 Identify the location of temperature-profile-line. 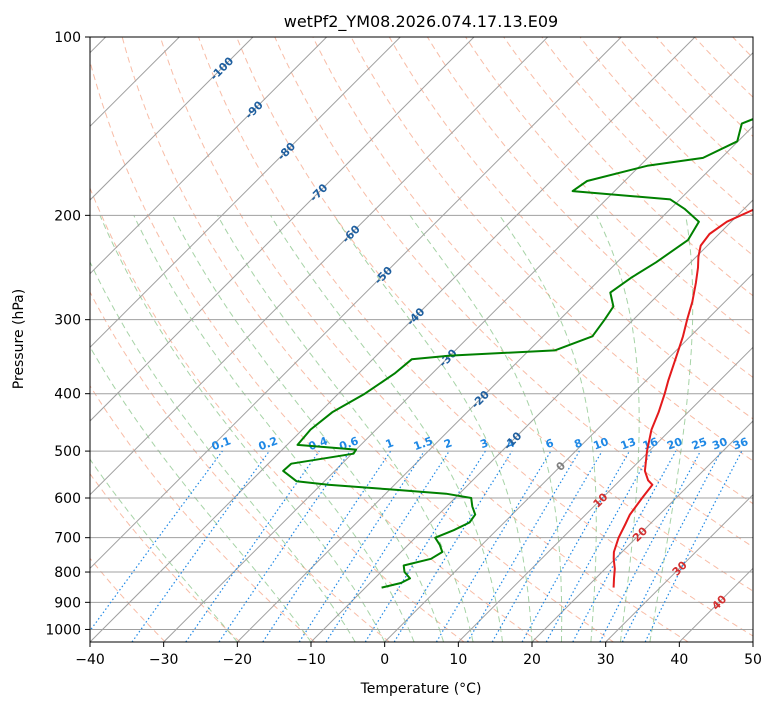
(682, 398).